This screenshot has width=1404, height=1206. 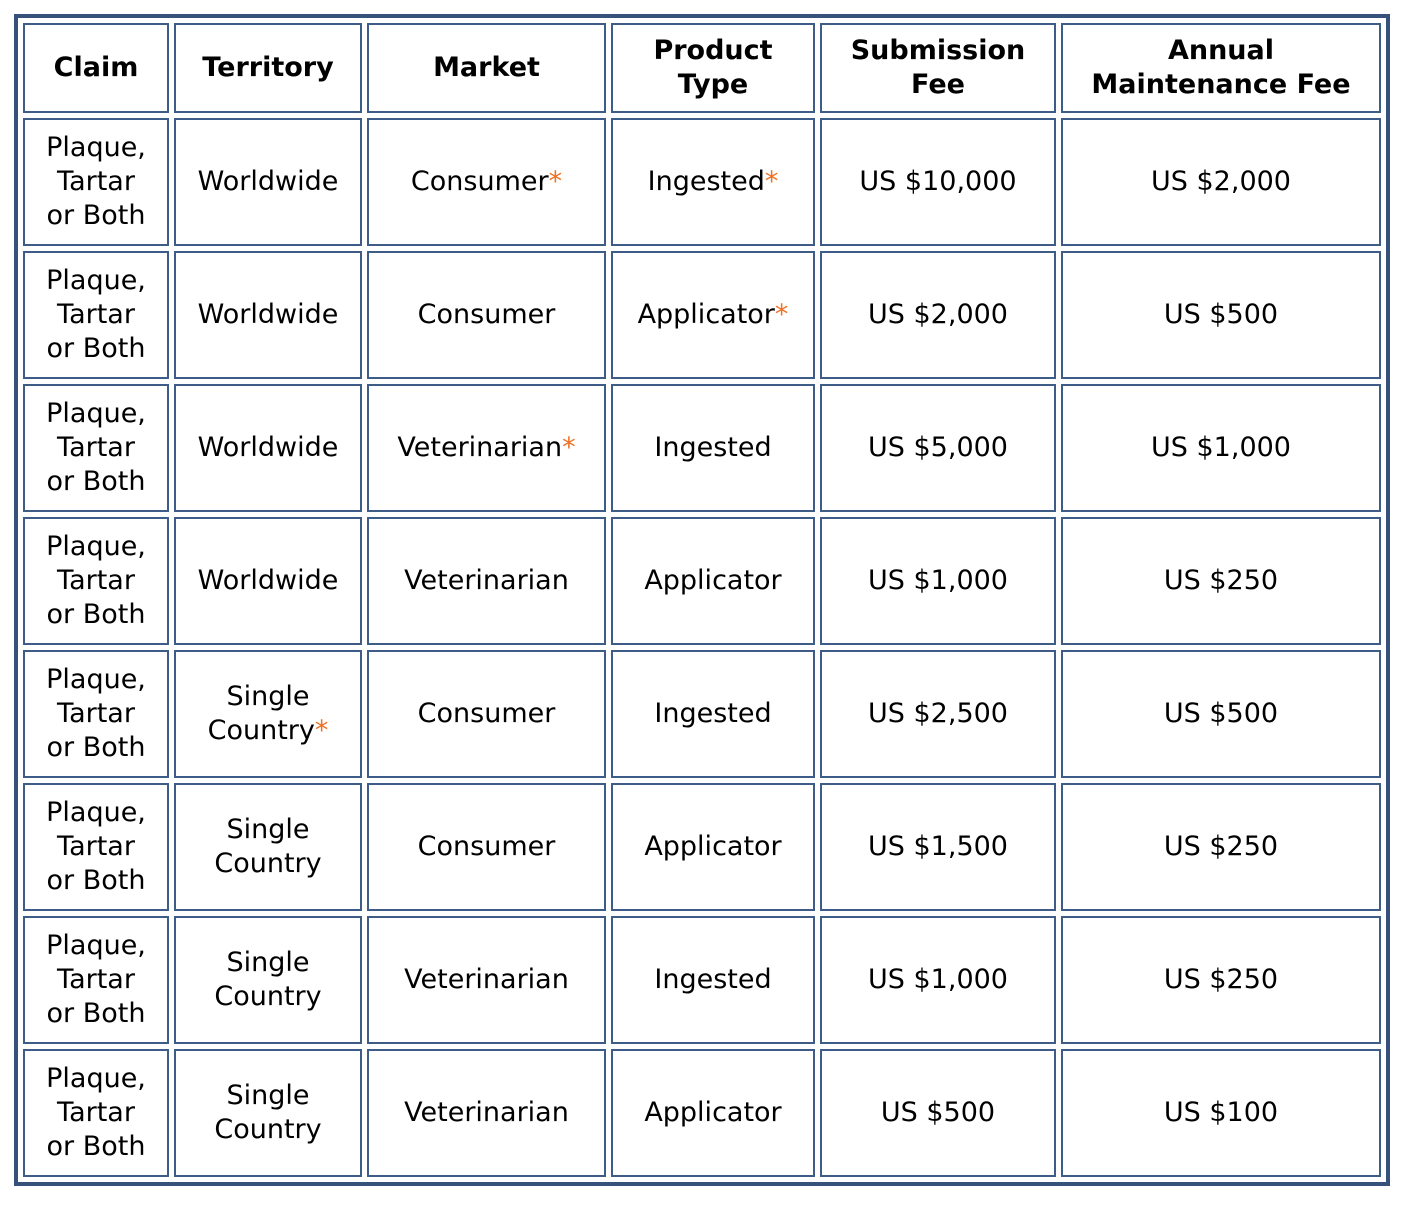 What do you see at coordinates (96, 68) in the screenshot?
I see `header-label: Claim` at bounding box center [96, 68].